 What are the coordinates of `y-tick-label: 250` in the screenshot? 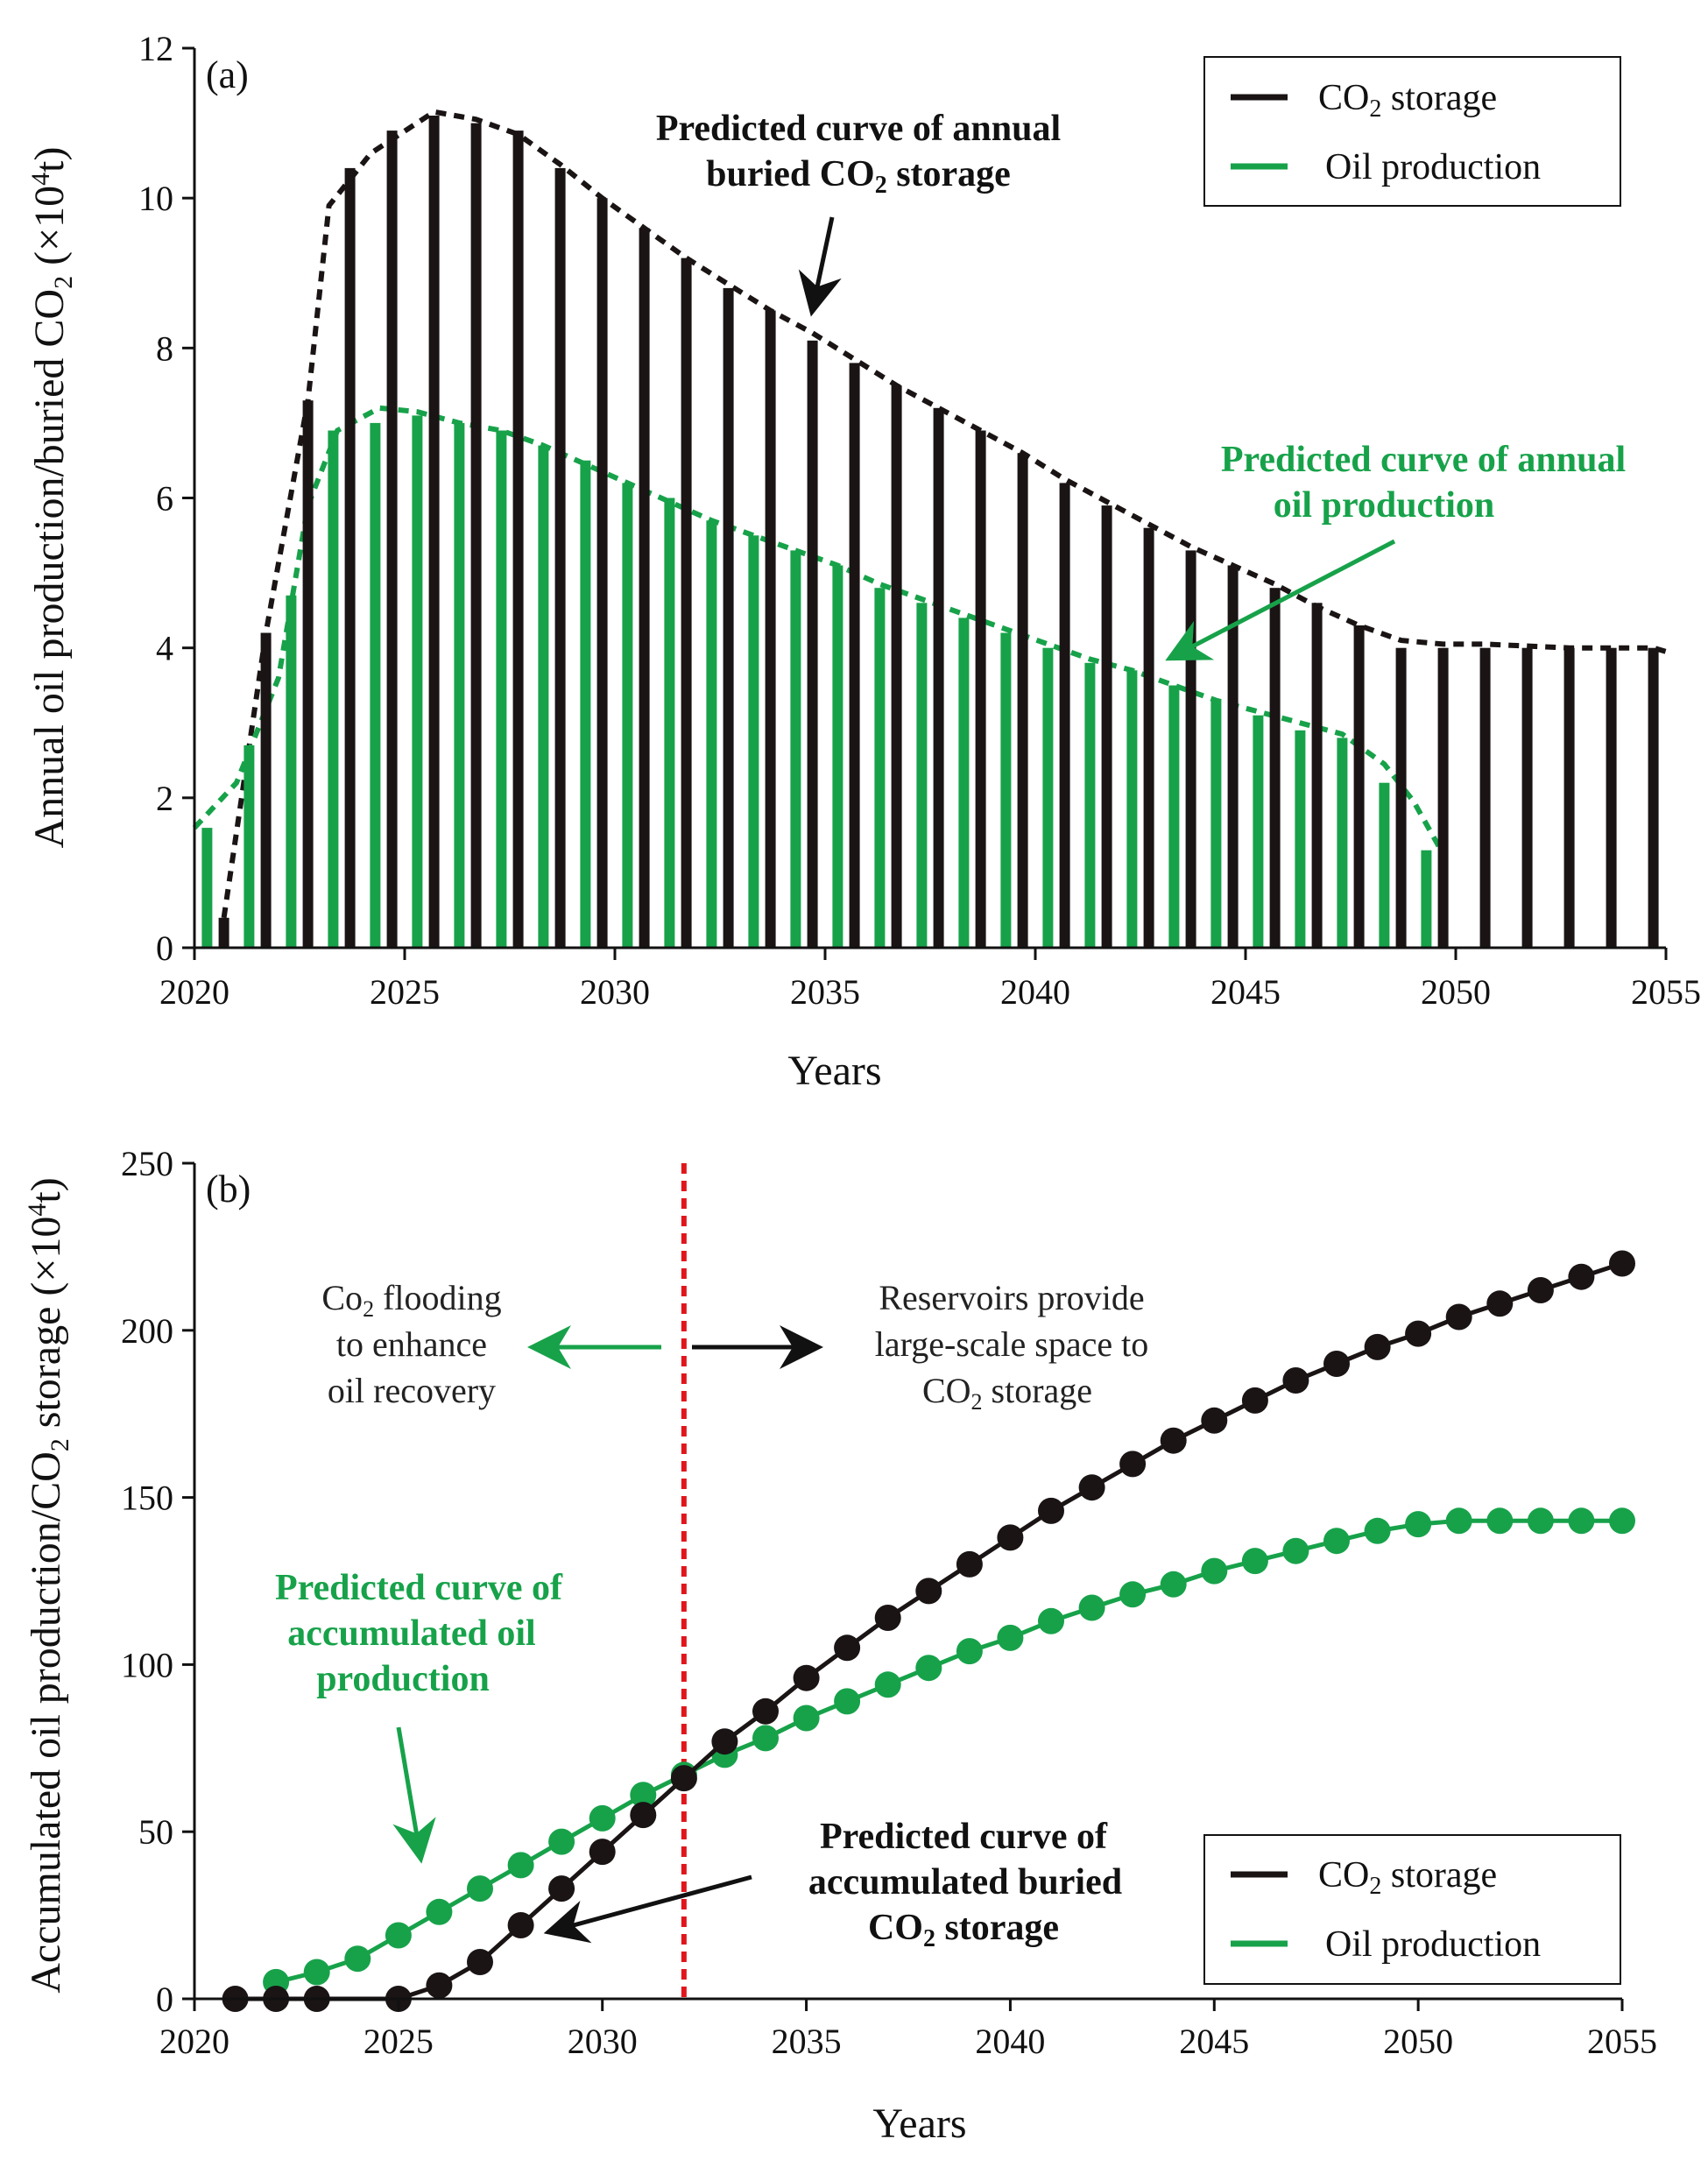 It's located at (147, 1163).